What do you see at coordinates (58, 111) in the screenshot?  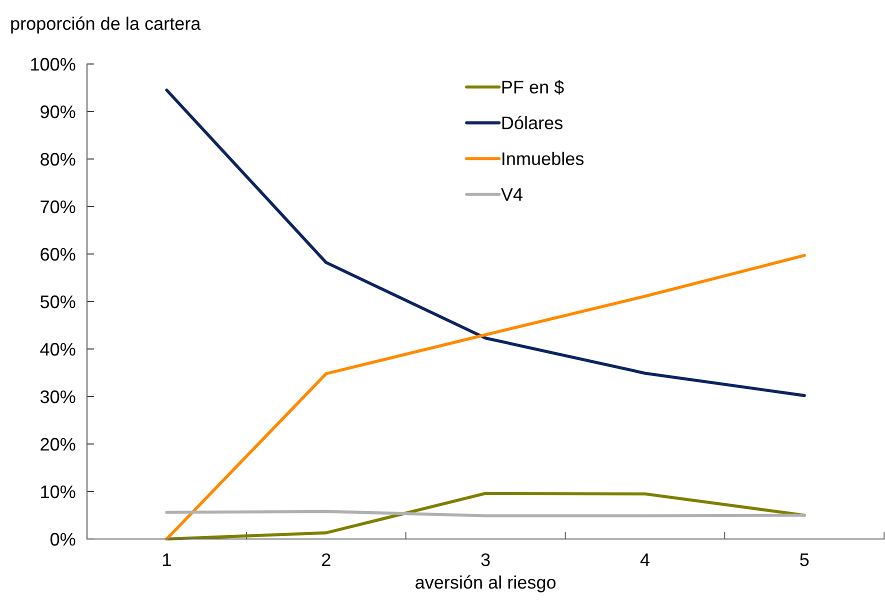 I see `y-tick-label: 90%` at bounding box center [58, 111].